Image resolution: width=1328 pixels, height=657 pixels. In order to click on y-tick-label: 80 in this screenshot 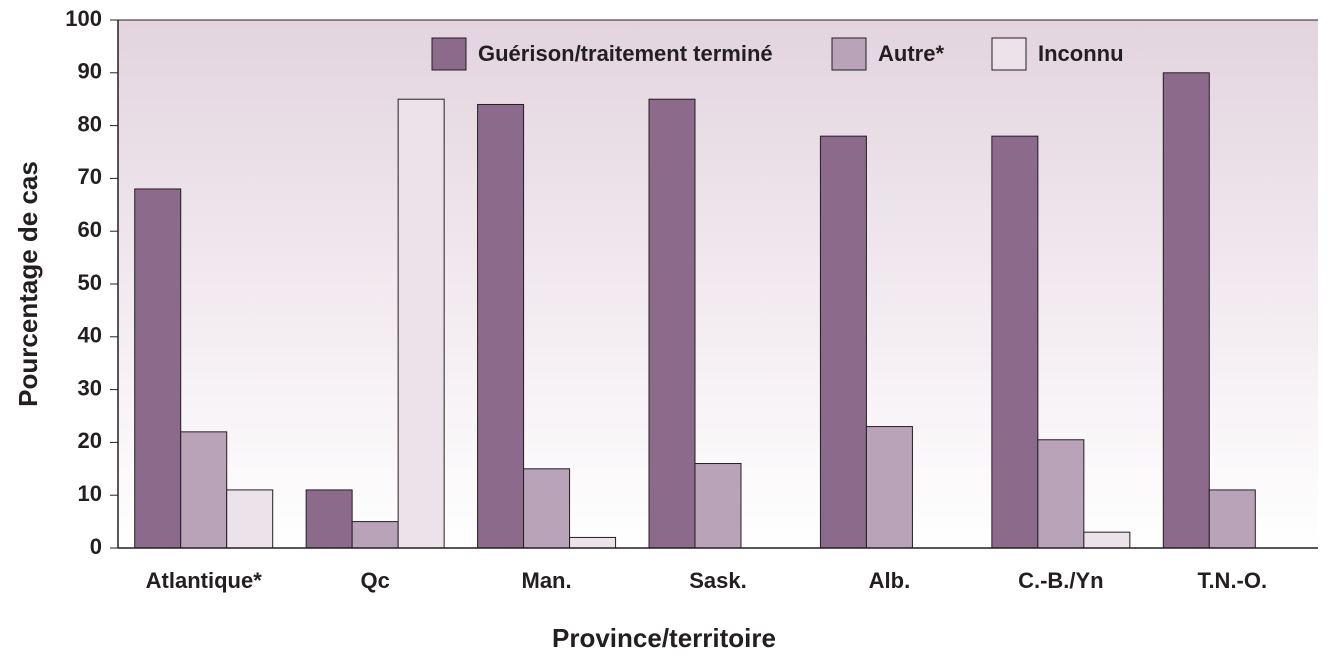, I will do `click(90, 123)`.